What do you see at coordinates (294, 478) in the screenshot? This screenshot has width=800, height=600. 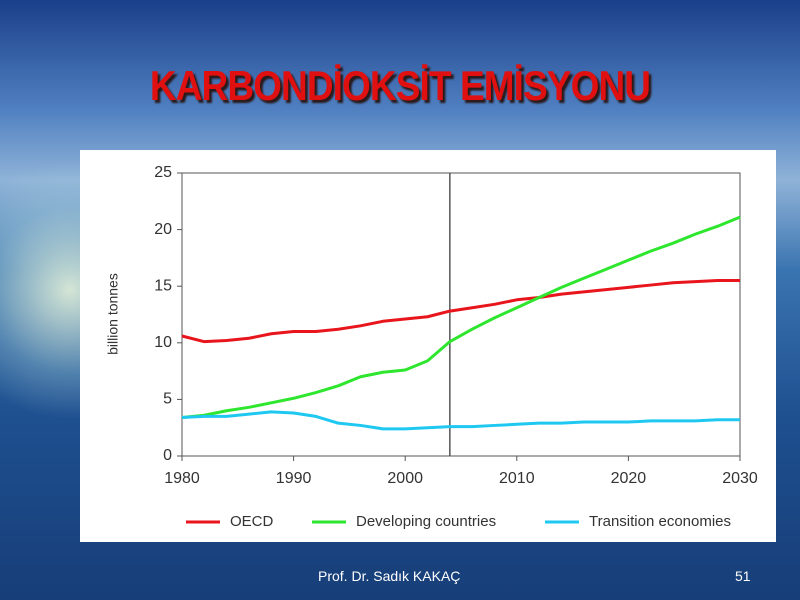 I see `x-tick-label: 1990` at bounding box center [294, 478].